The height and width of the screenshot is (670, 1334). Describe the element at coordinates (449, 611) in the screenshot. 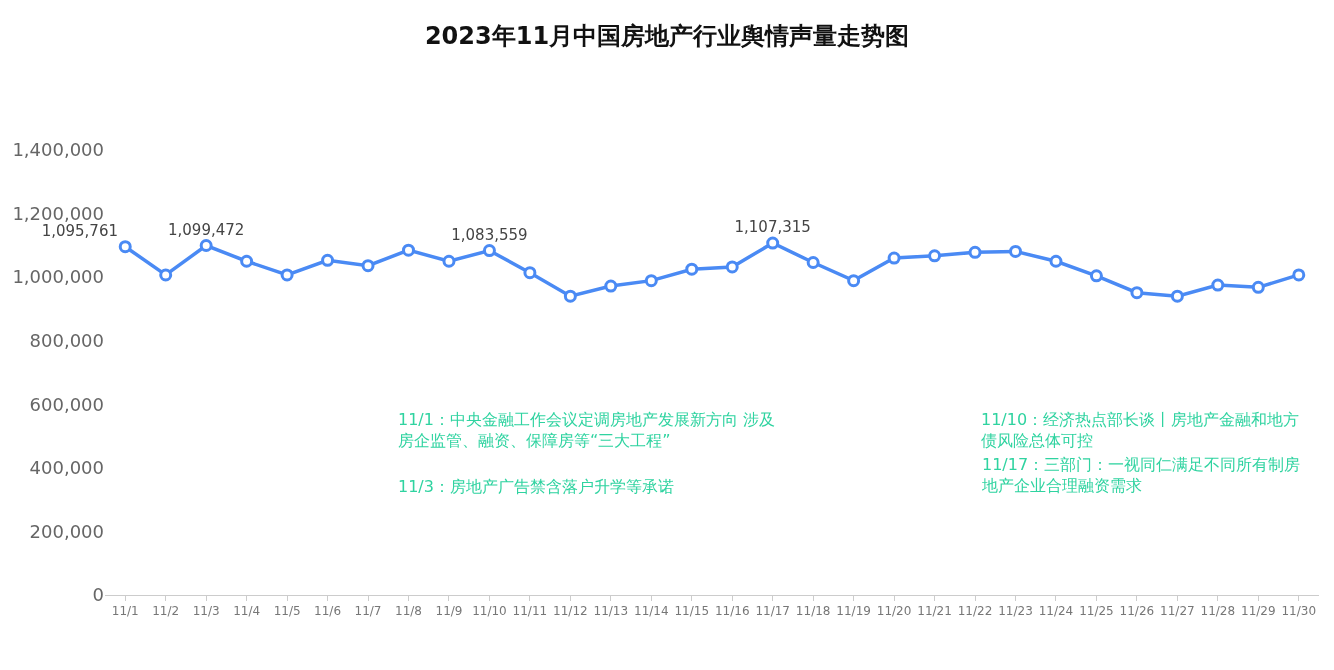

I see `x-tick-label: 11/9` at that location.